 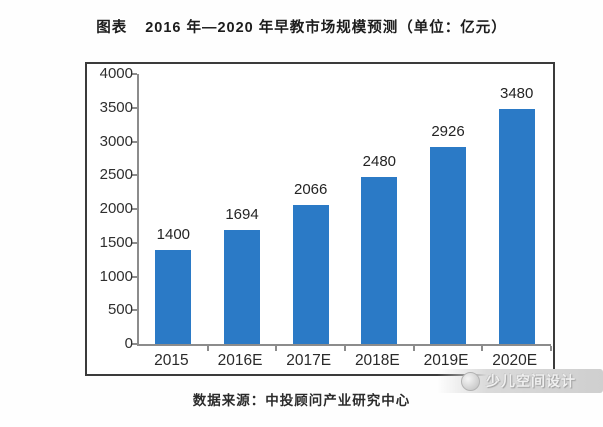 What do you see at coordinates (377, 360) in the screenshot?
I see `category-label-2018E: 2018E` at bounding box center [377, 360].